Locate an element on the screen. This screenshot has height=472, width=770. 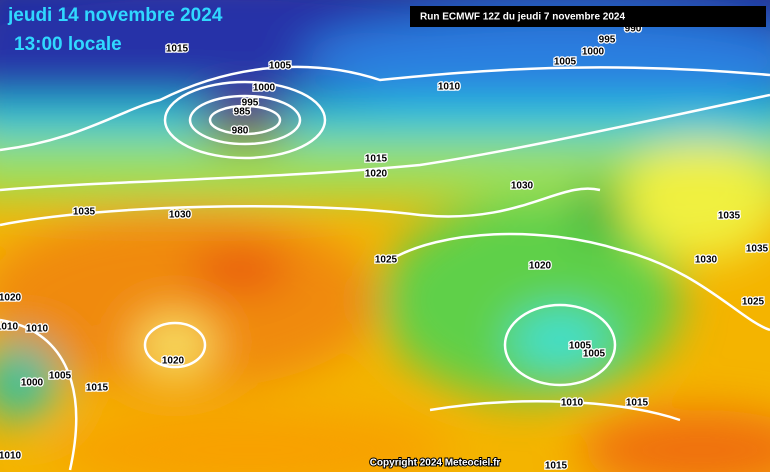
run-info: Run ECMWF 12Z du jeudi 7 novembre 2024 is located at coordinates (522, 17).